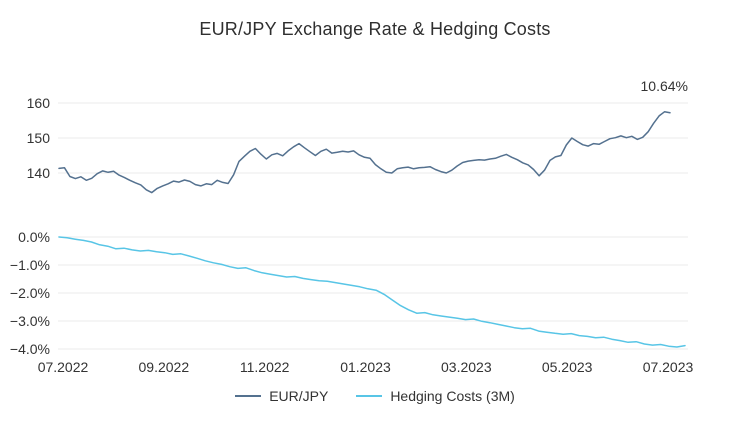 Image resolution: width=750 pixels, height=422 pixels. Describe the element at coordinates (29, 265) in the screenshot. I see `y-tick-label: −1.0%` at that location.